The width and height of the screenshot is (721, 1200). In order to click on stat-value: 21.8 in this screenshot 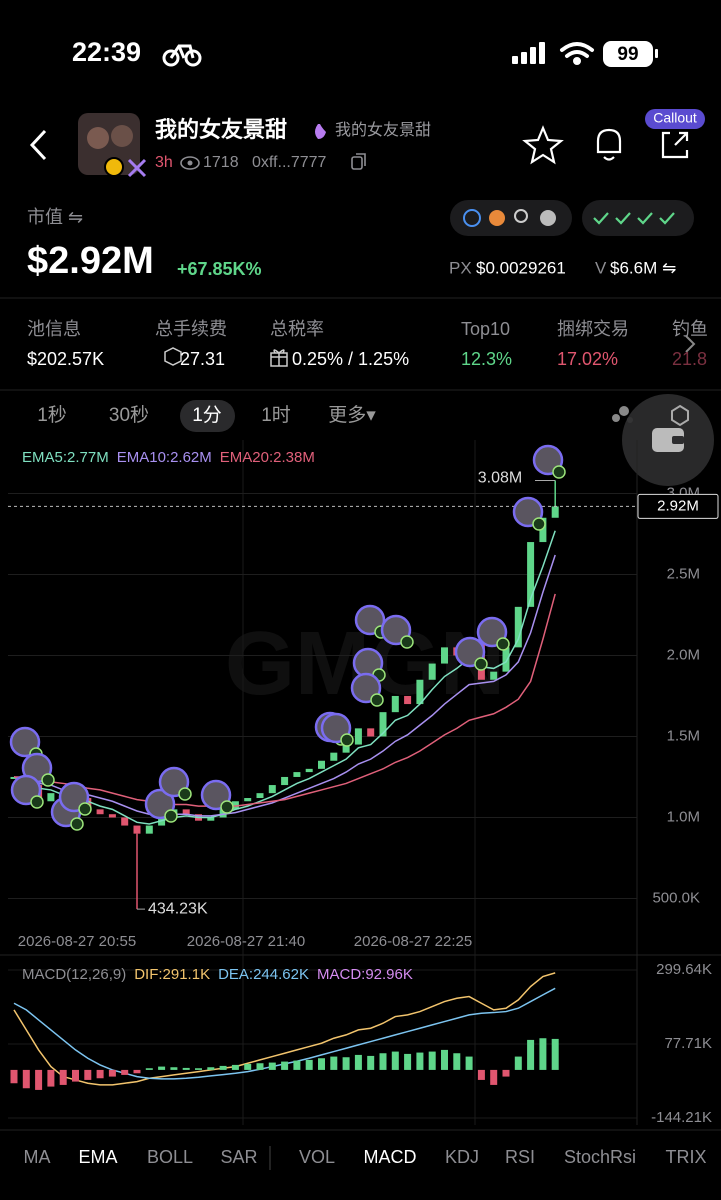, I will do `click(689, 359)`.